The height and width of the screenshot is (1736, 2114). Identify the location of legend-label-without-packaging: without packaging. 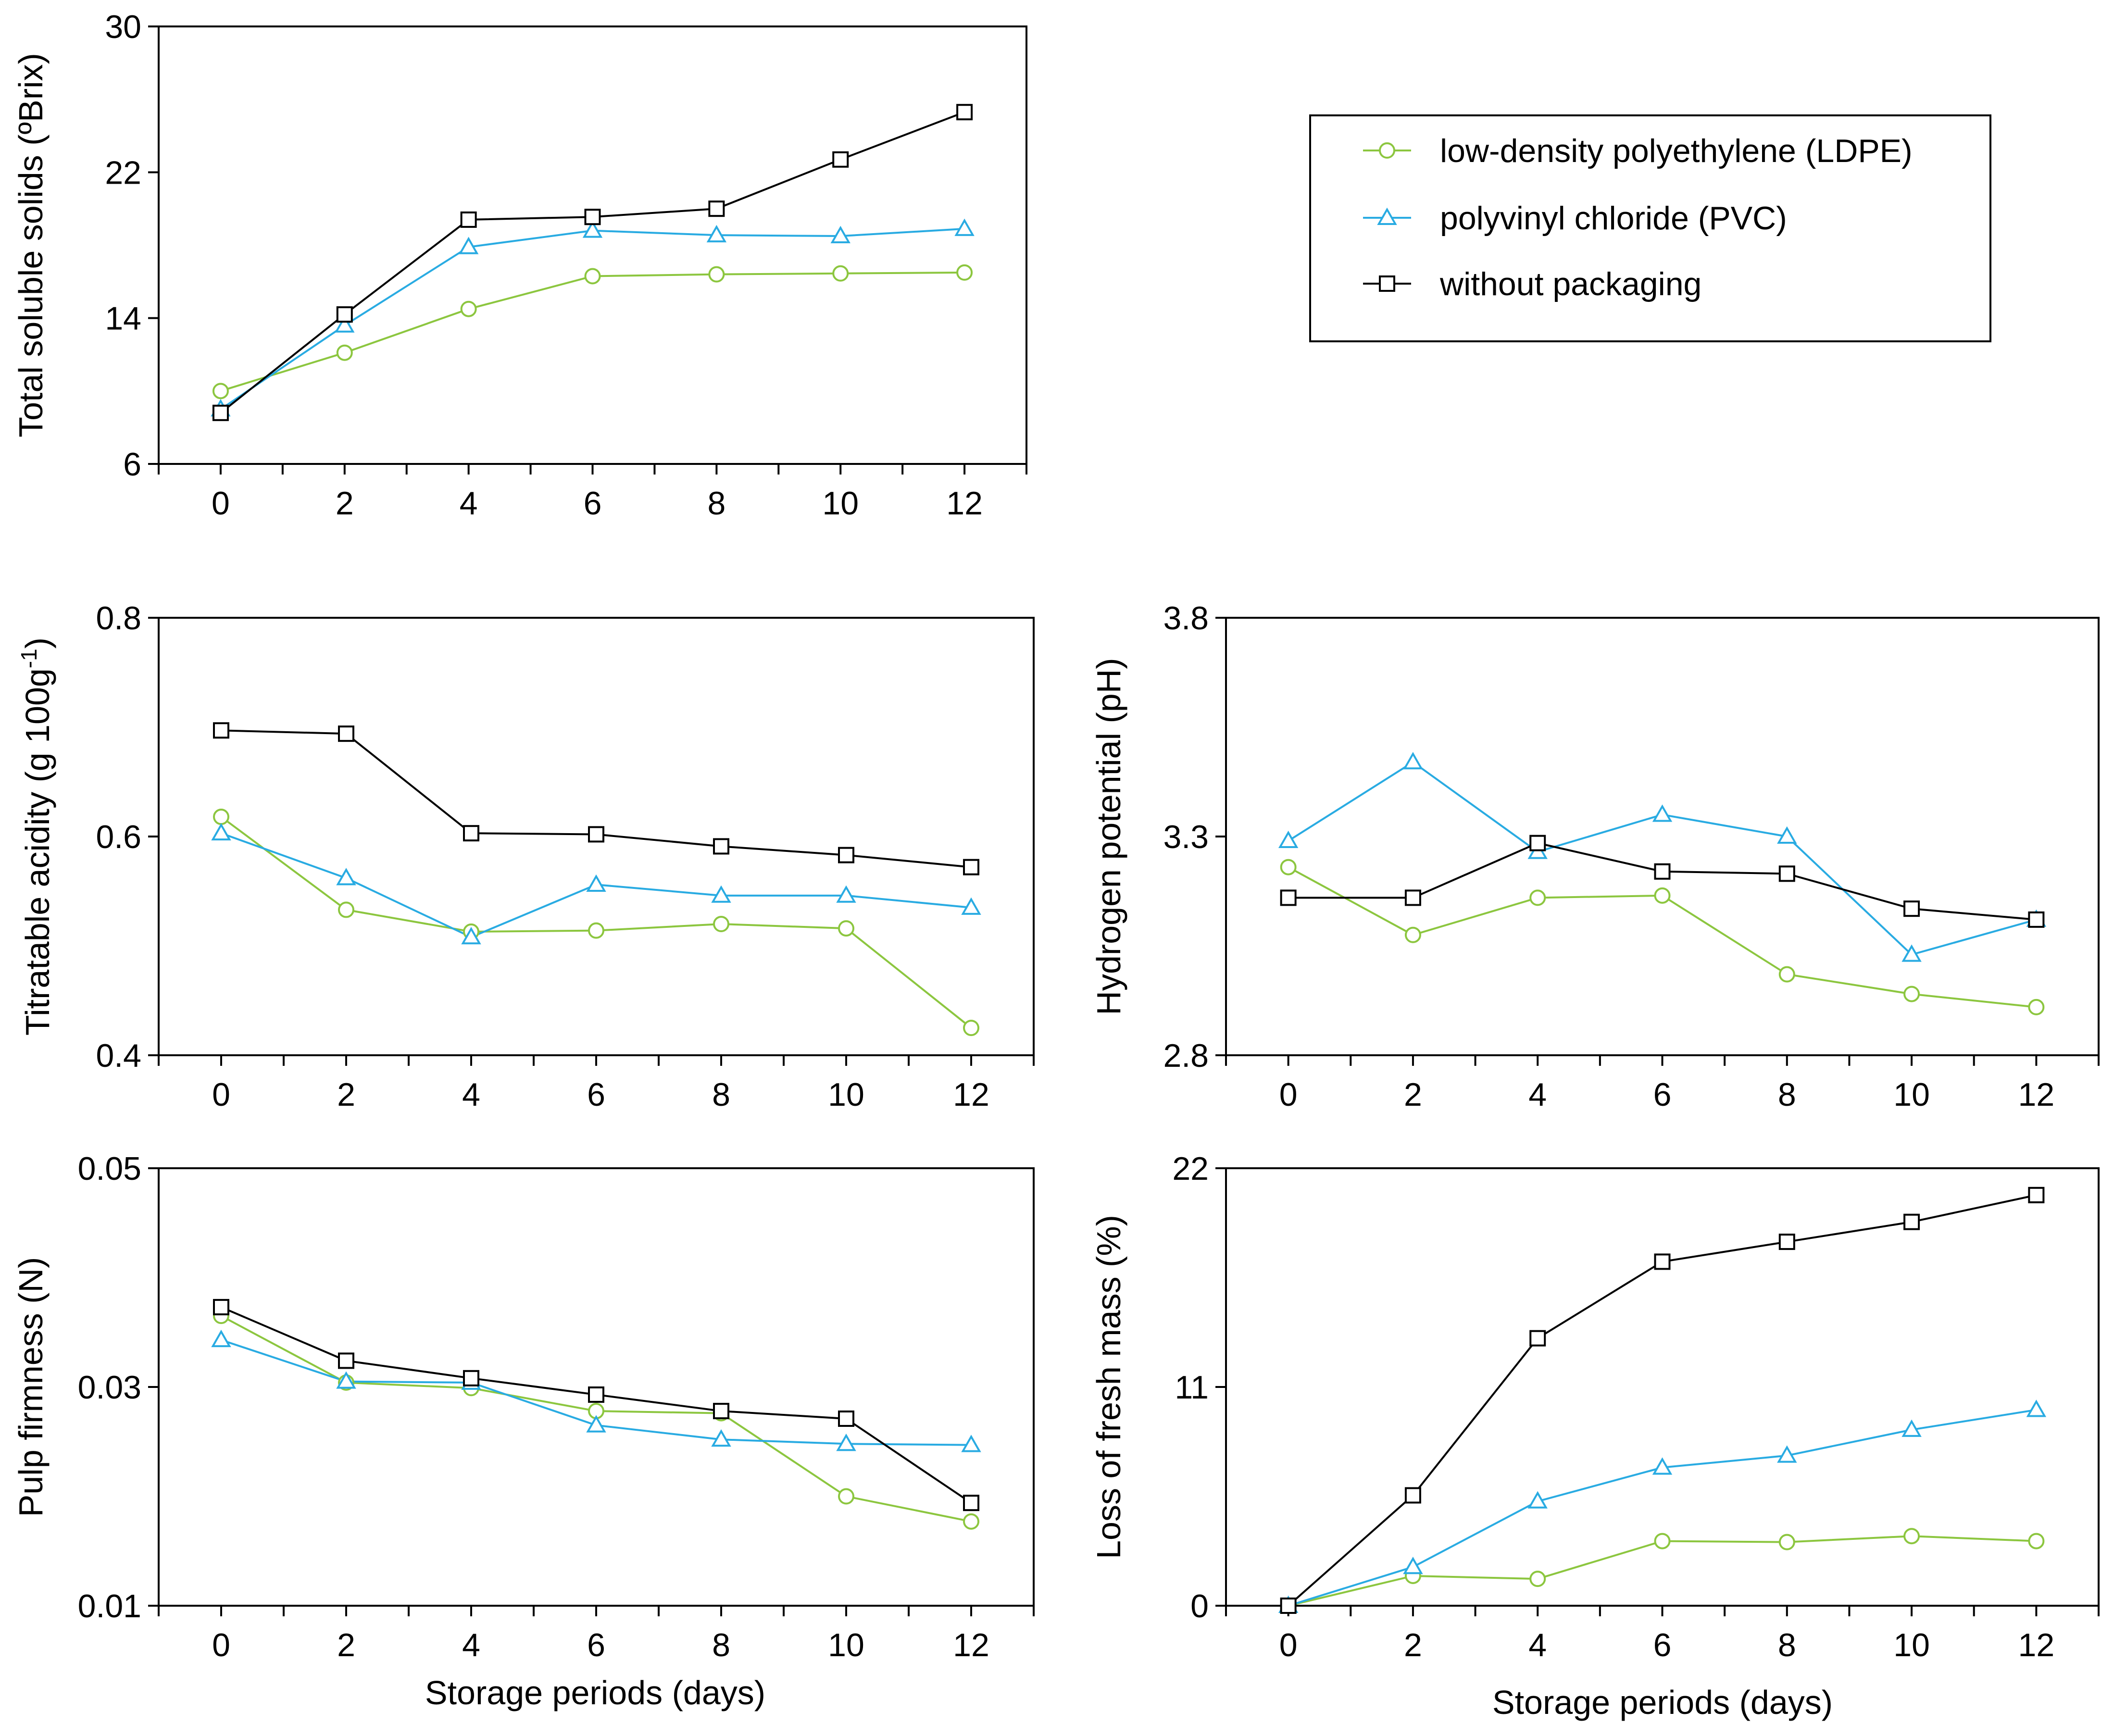
(1570, 284).